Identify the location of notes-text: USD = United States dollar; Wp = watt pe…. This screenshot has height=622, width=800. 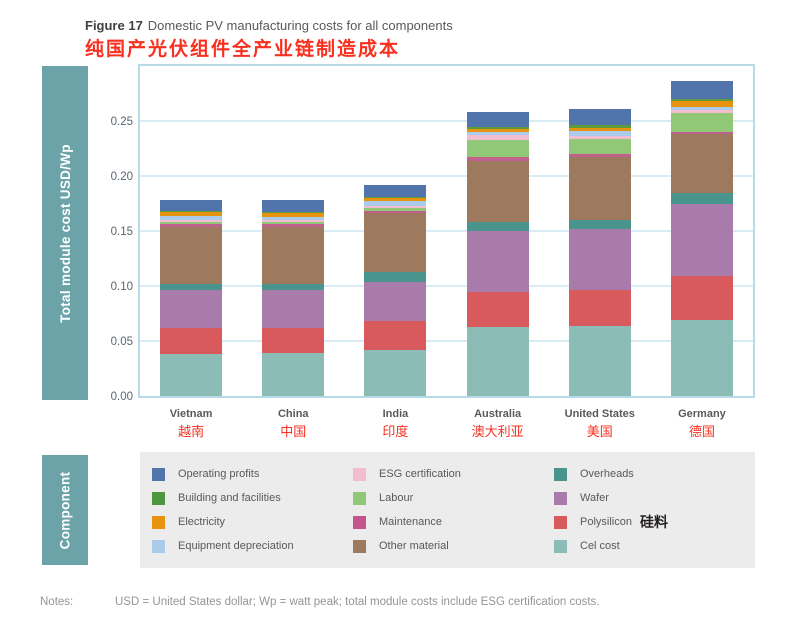
(357, 602).